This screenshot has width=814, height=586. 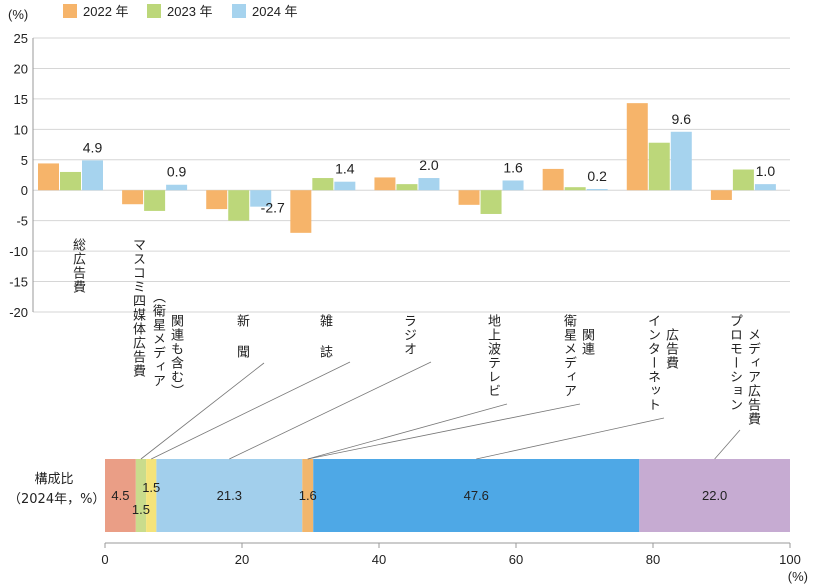 I want to click on category-label: ラジオ, so click(x=408, y=335).